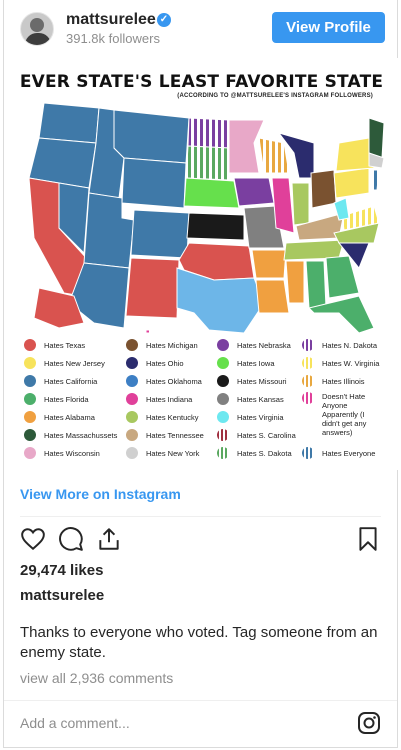 The width and height of the screenshot is (401, 750). Describe the element at coordinates (266, 435) in the screenshot. I see `legend-label: Hates S. Carolina` at that location.